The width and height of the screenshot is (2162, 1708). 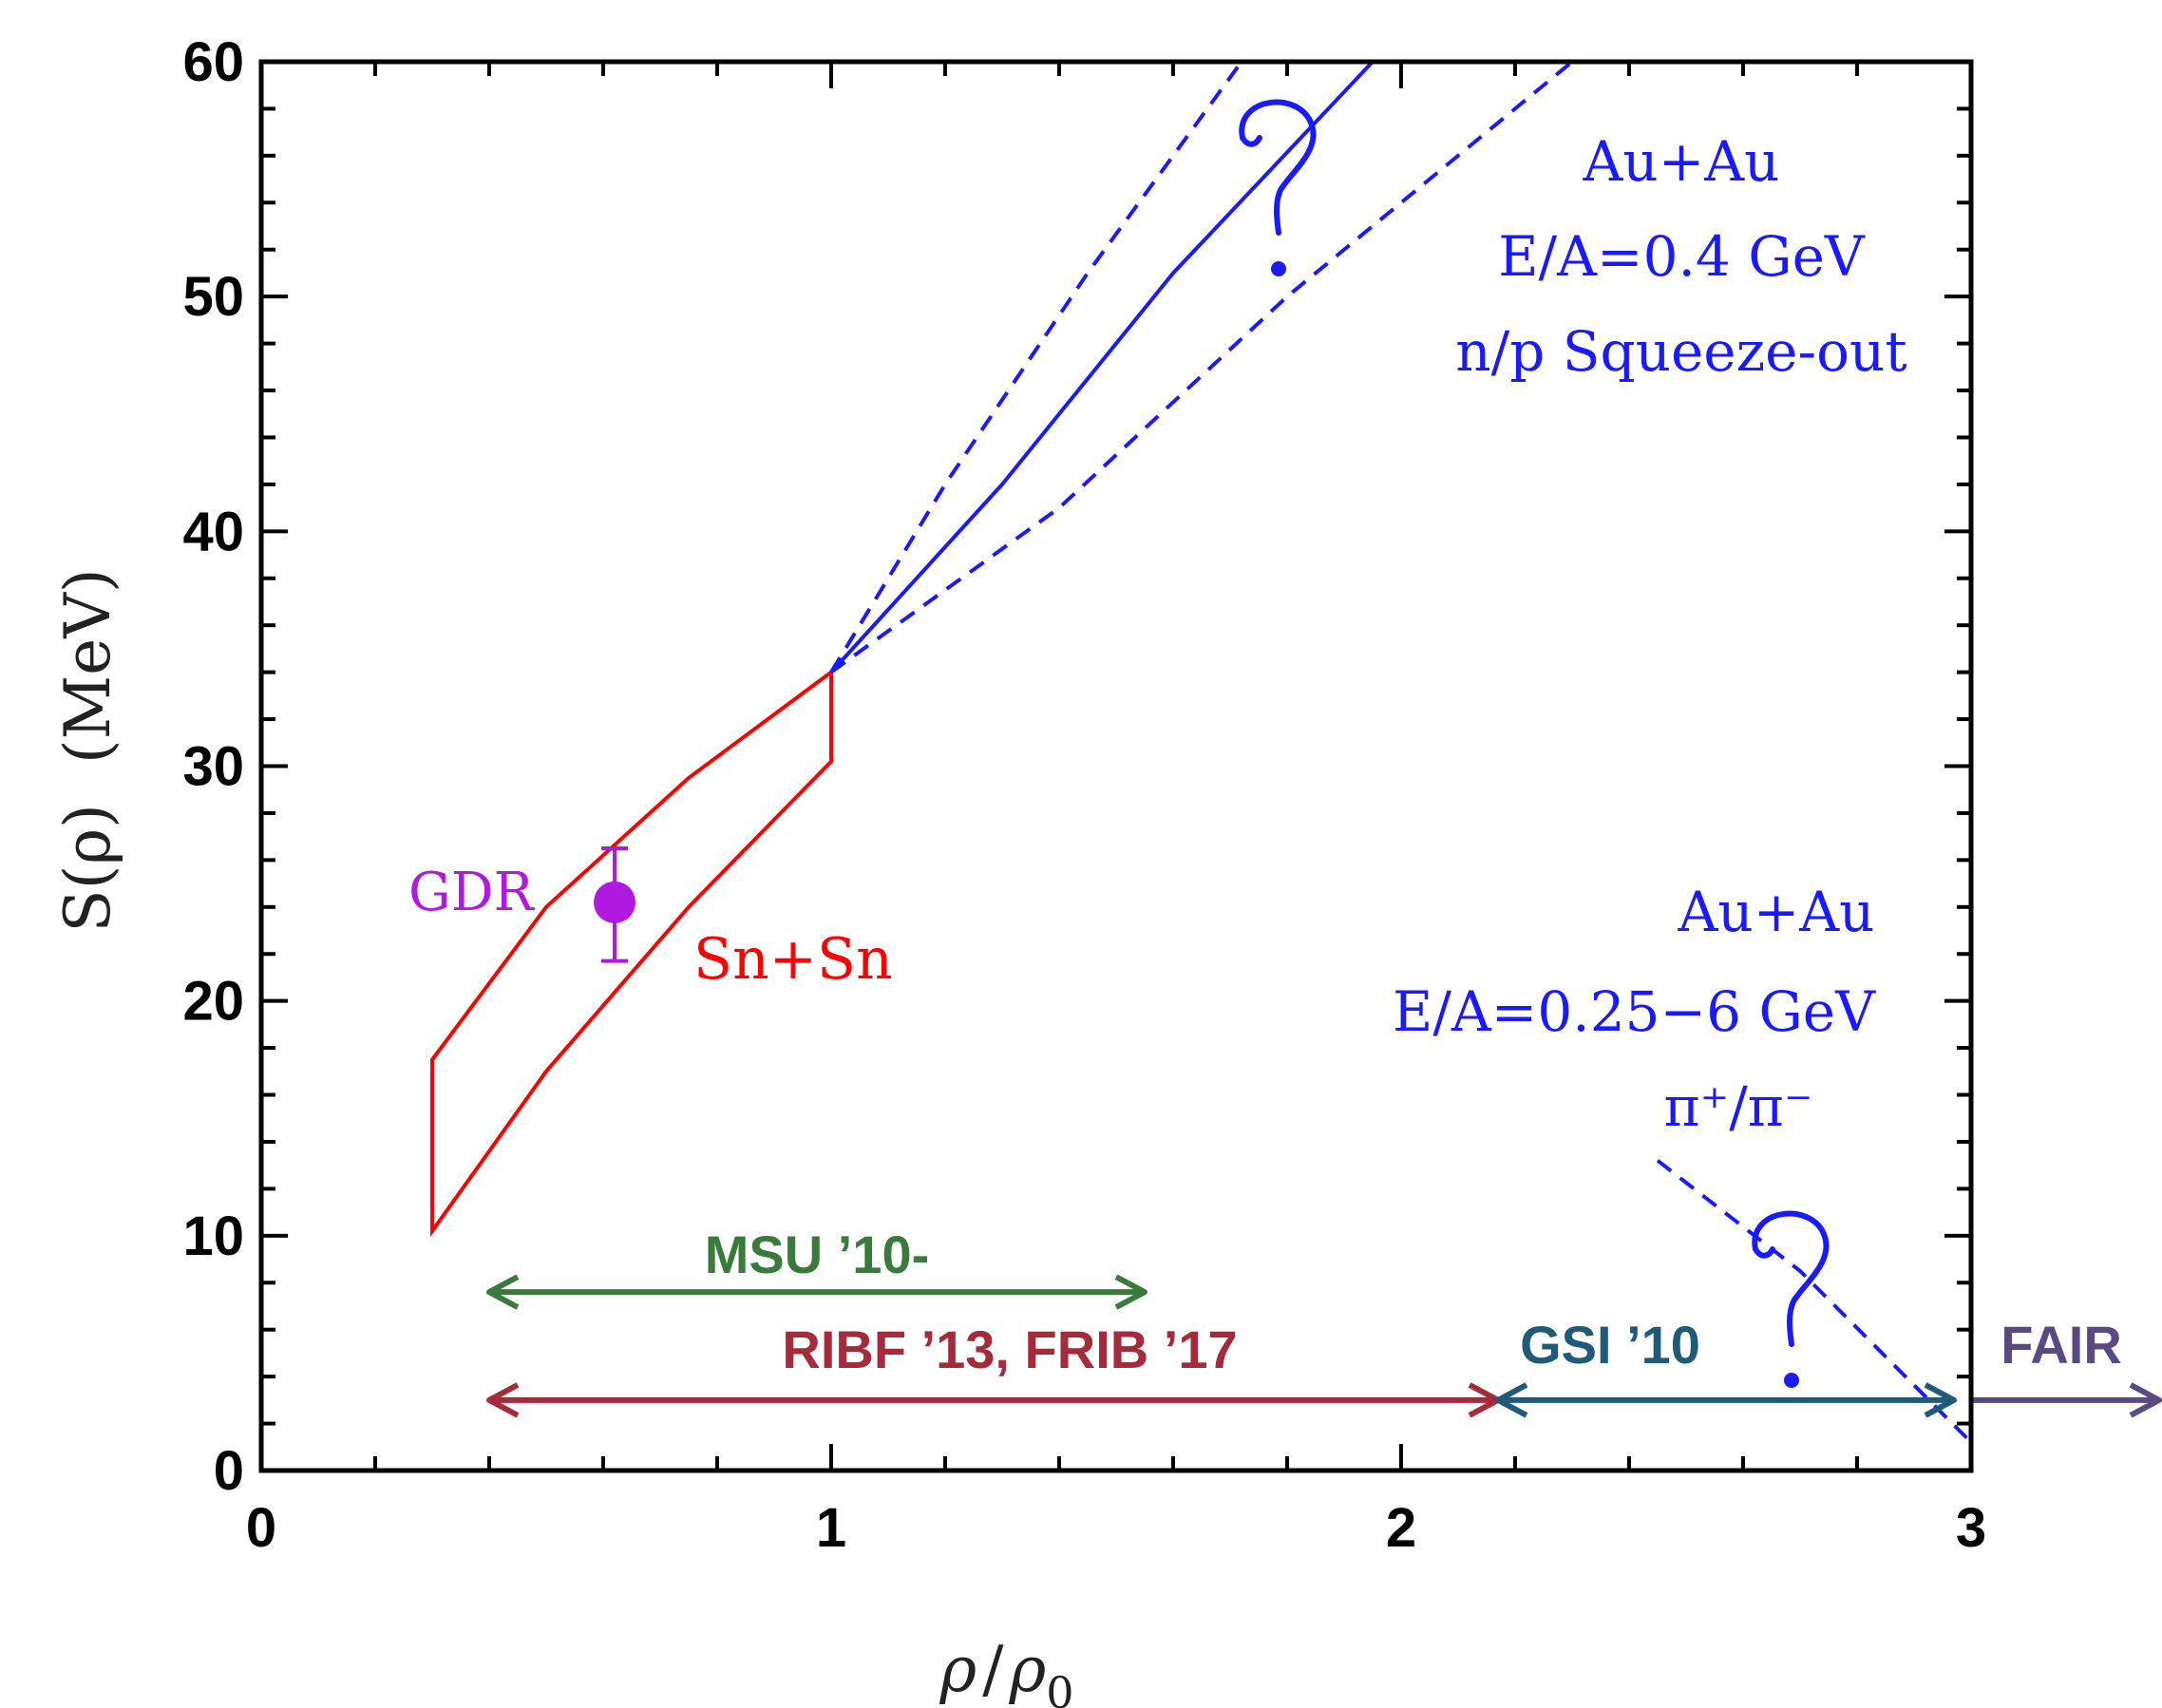 What do you see at coordinates (1764, 1252) in the screenshot?
I see `question-mark-pion-curl` at bounding box center [1764, 1252].